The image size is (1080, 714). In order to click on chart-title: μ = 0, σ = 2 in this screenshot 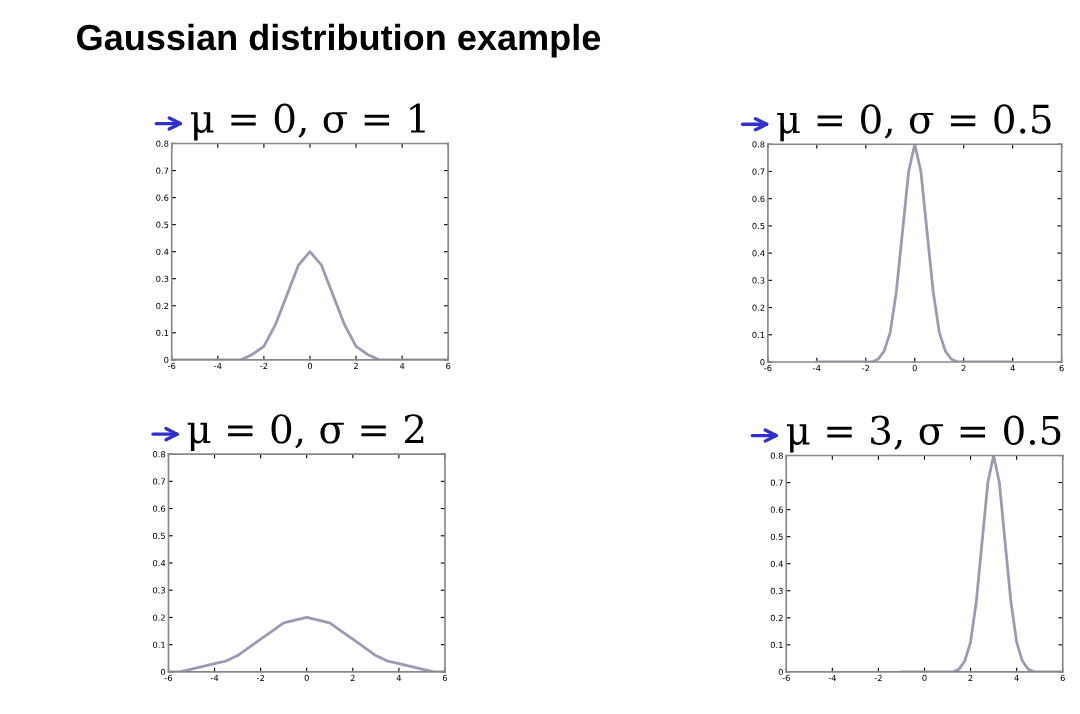, I will do `click(305, 433)`.